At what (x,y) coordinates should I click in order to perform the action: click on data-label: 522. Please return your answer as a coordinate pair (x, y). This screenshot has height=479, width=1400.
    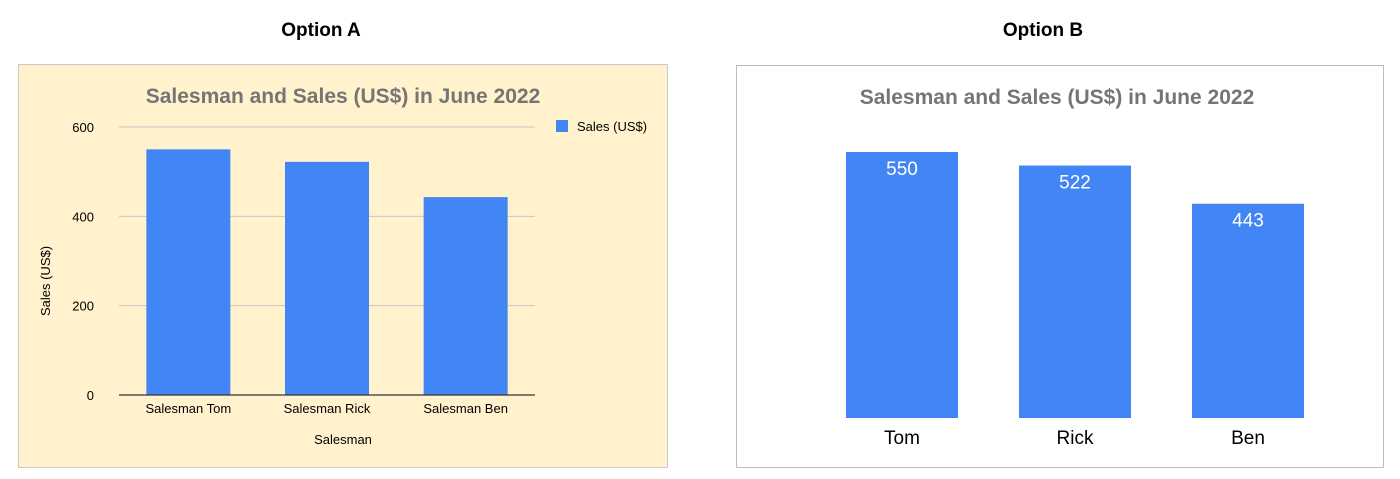
    Looking at the image, I should click on (1075, 183).